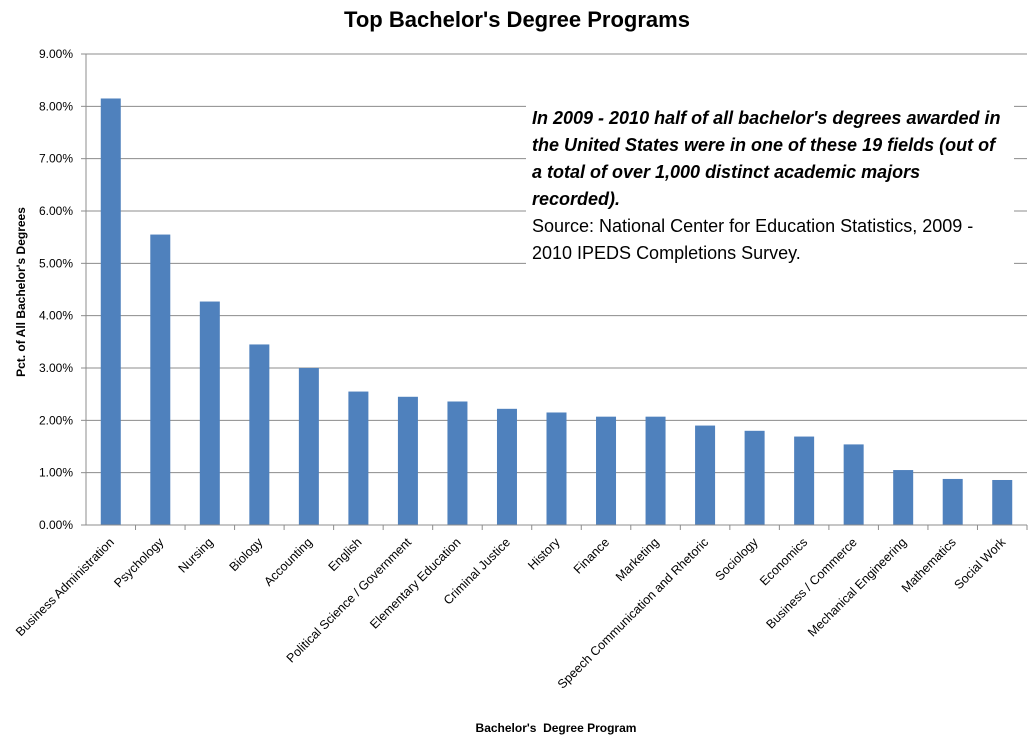 Image resolution: width=1035 pixels, height=736 pixels. I want to click on y-tick-label: 6.00%, so click(56, 211).